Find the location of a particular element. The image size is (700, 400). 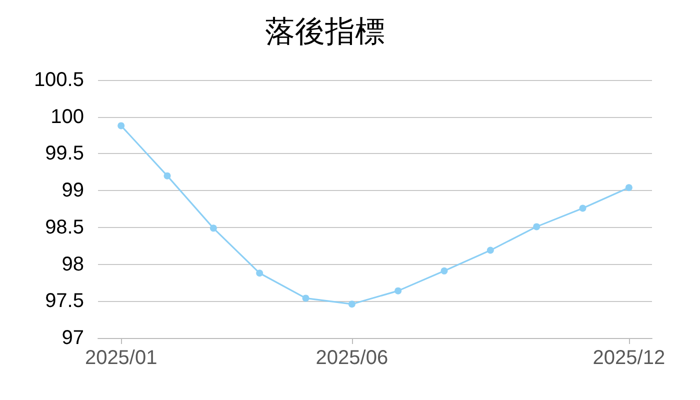

y-tick-label: 98.5 is located at coordinates (64, 227).